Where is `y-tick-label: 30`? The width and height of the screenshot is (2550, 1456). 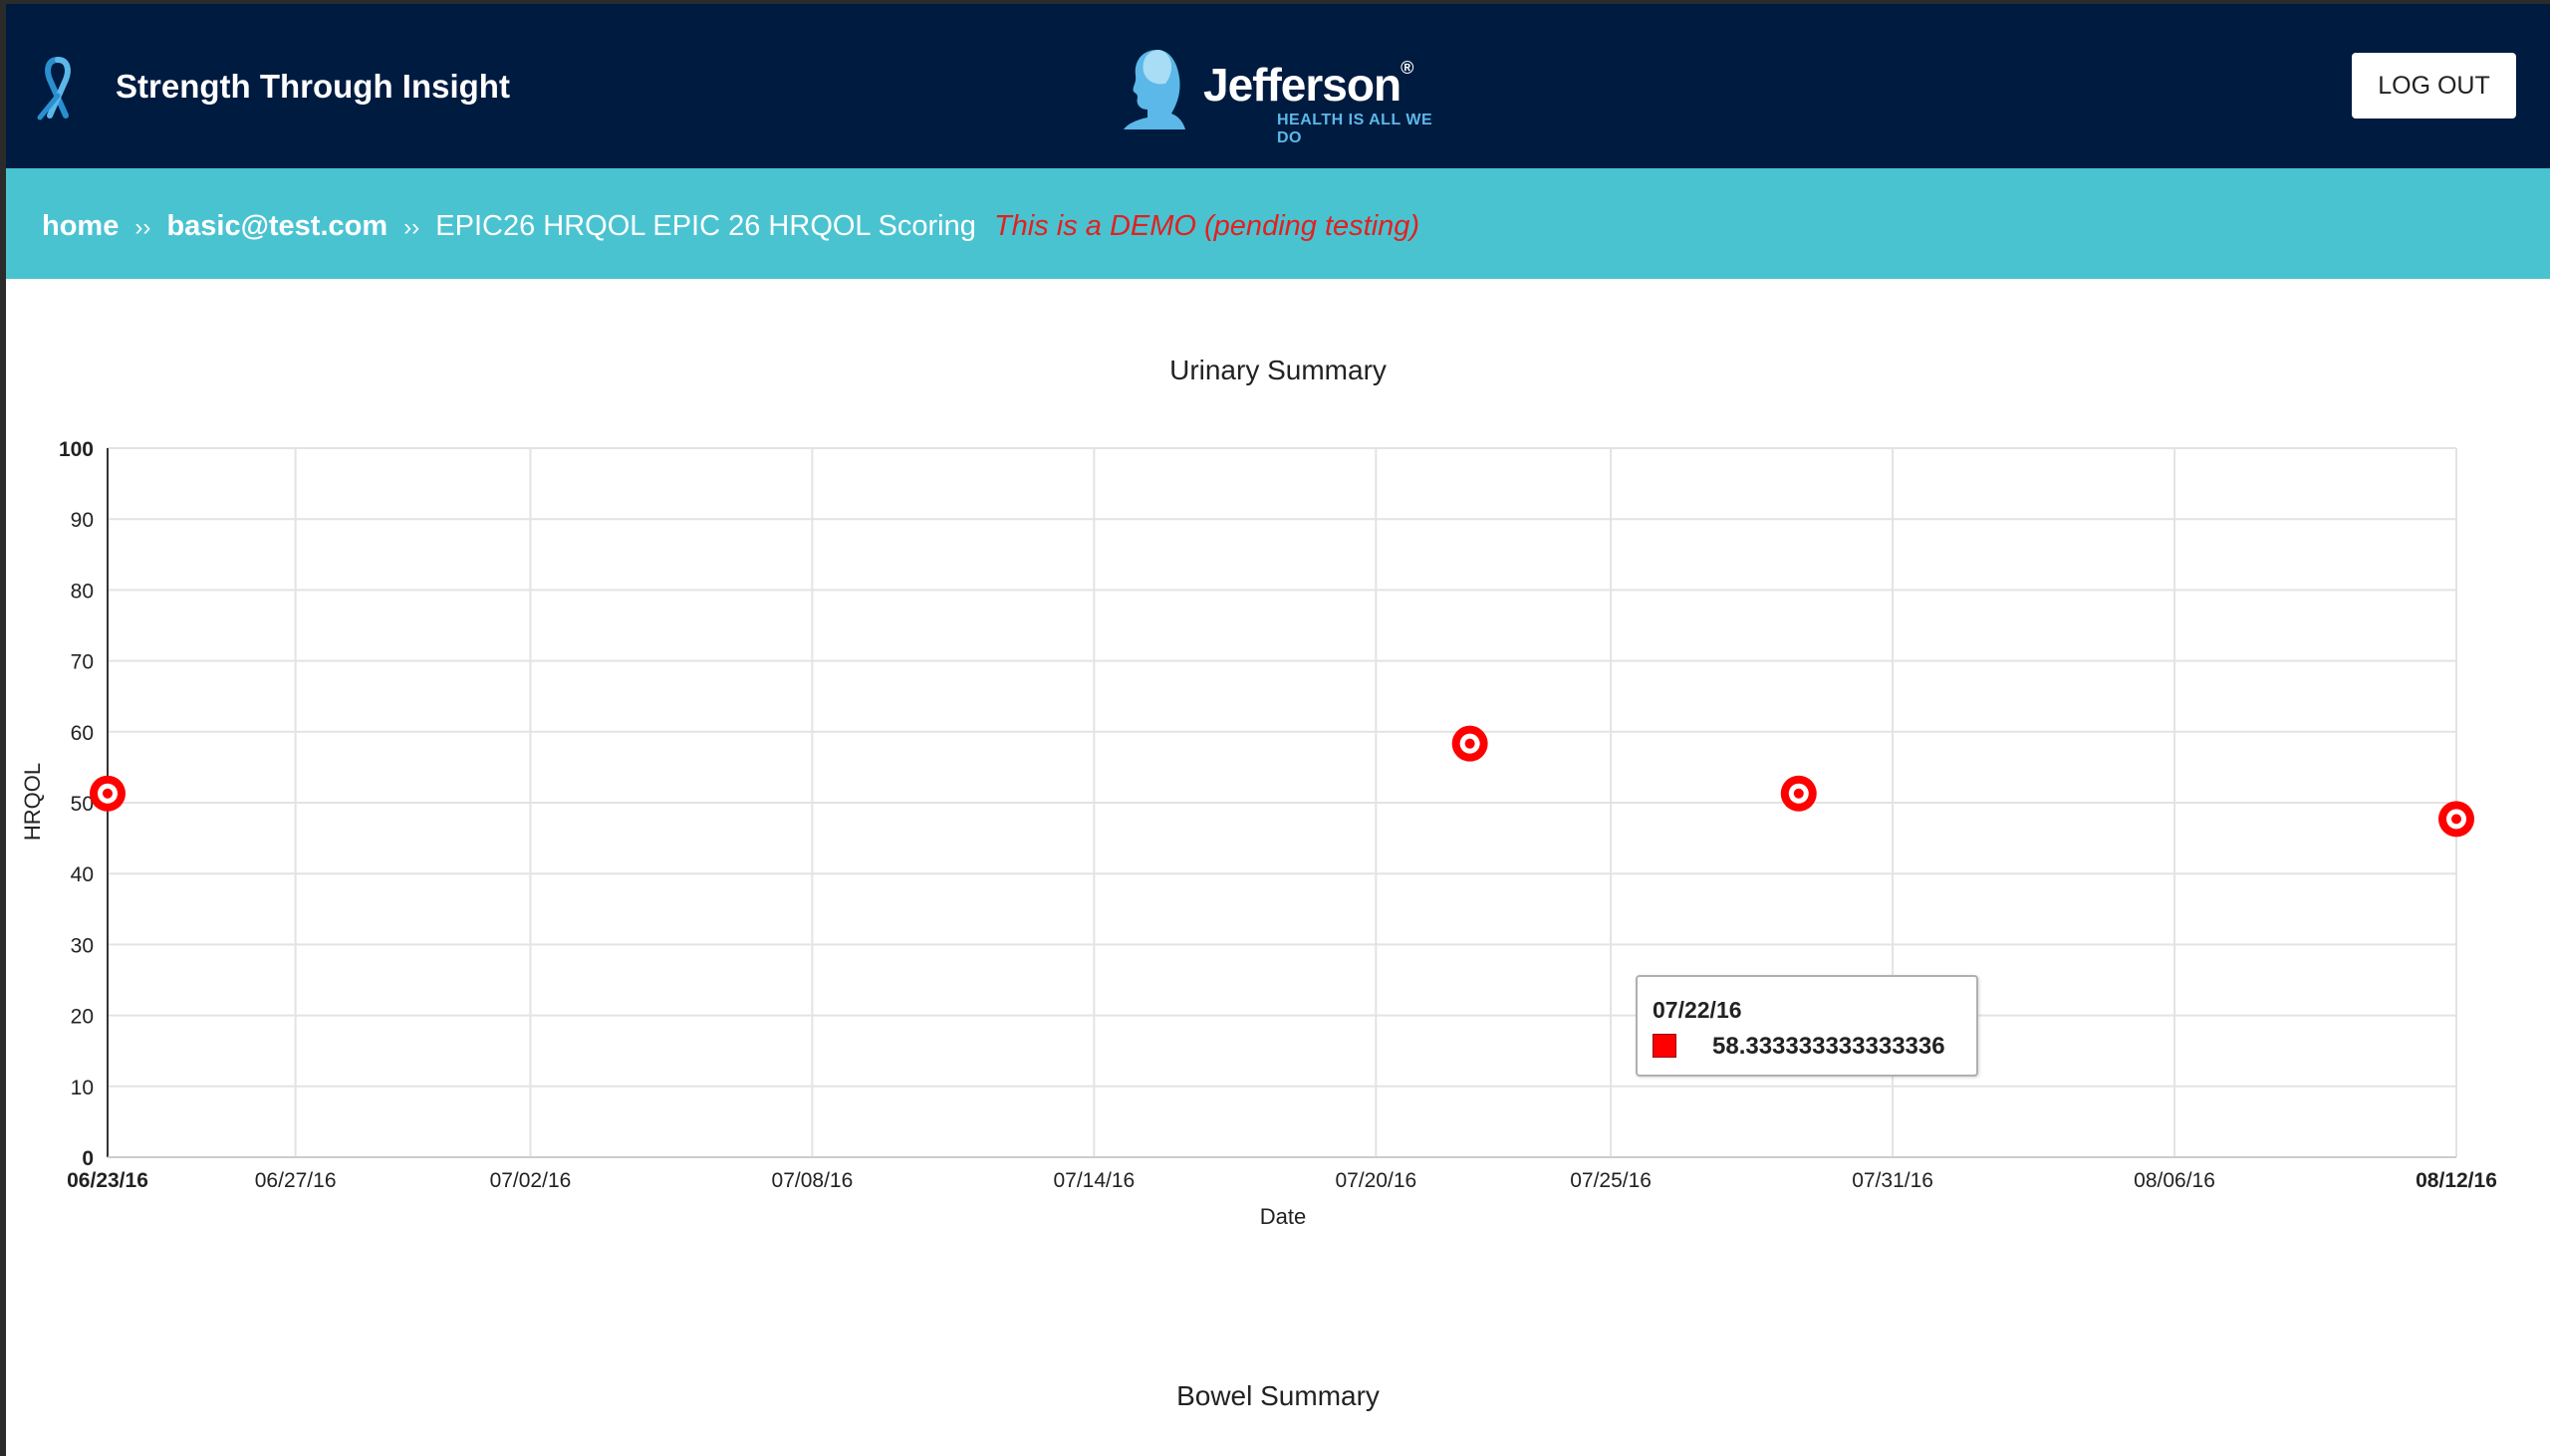
y-tick-label: 30 is located at coordinates (82, 945).